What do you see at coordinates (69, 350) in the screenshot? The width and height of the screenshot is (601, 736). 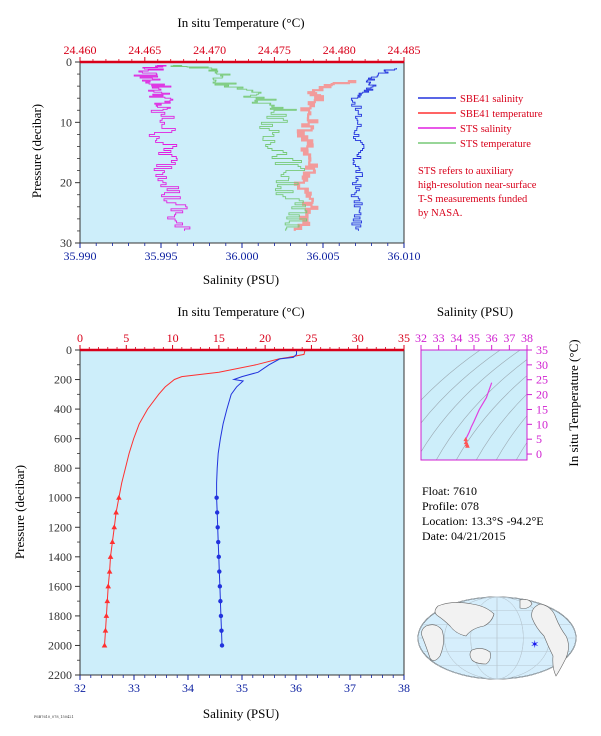 I see `profile-pres-tick-label-0: 0` at bounding box center [69, 350].